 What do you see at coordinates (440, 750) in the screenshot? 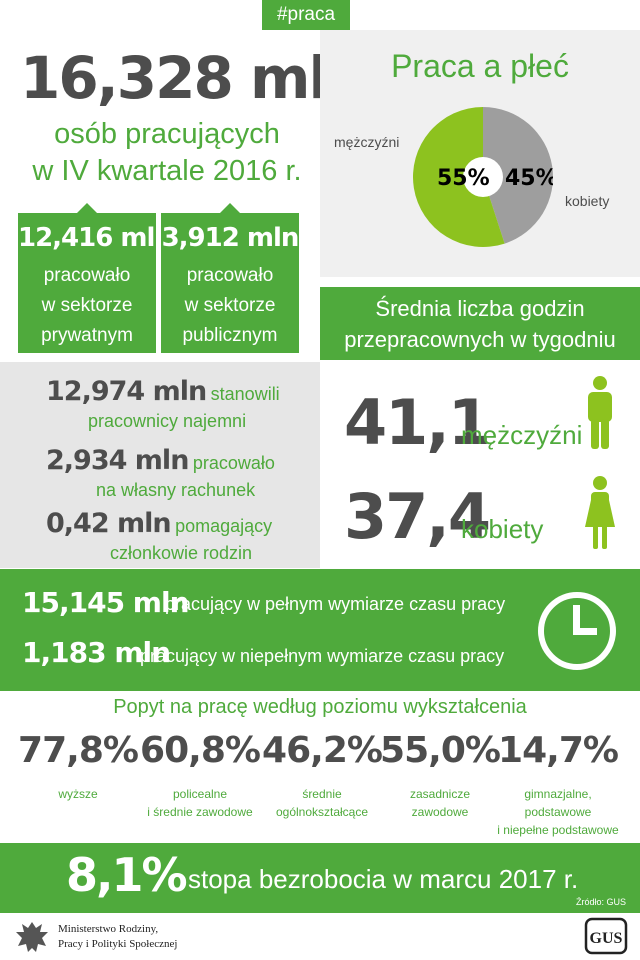
I see `education-pct: 55,0%` at bounding box center [440, 750].